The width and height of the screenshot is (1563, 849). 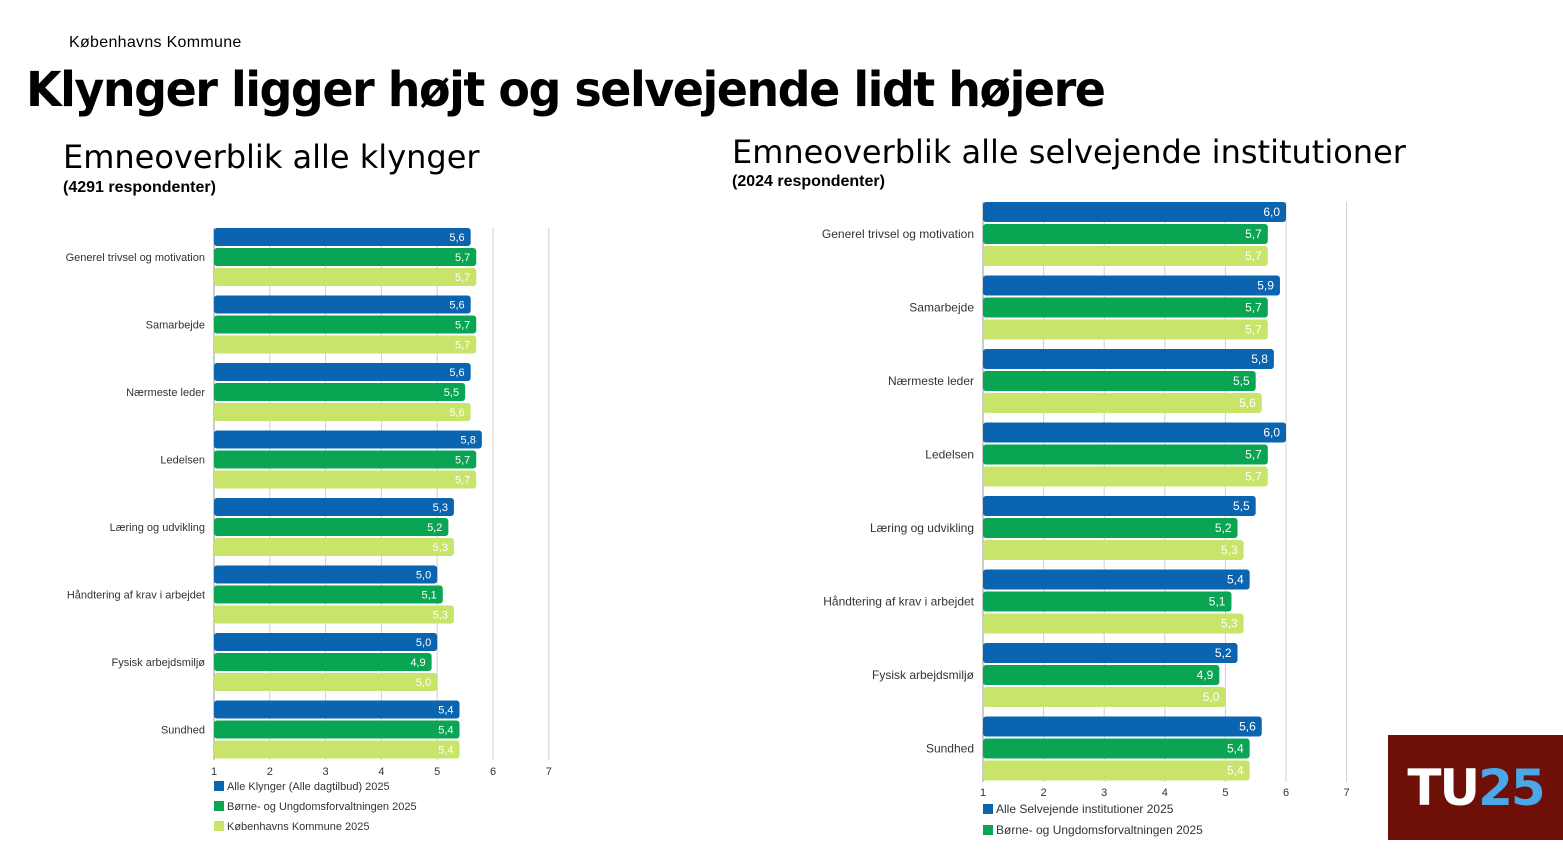 What do you see at coordinates (808, 181) in the screenshot?
I see `chart-2-subtitle: (2024 respondenter)` at bounding box center [808, 181].